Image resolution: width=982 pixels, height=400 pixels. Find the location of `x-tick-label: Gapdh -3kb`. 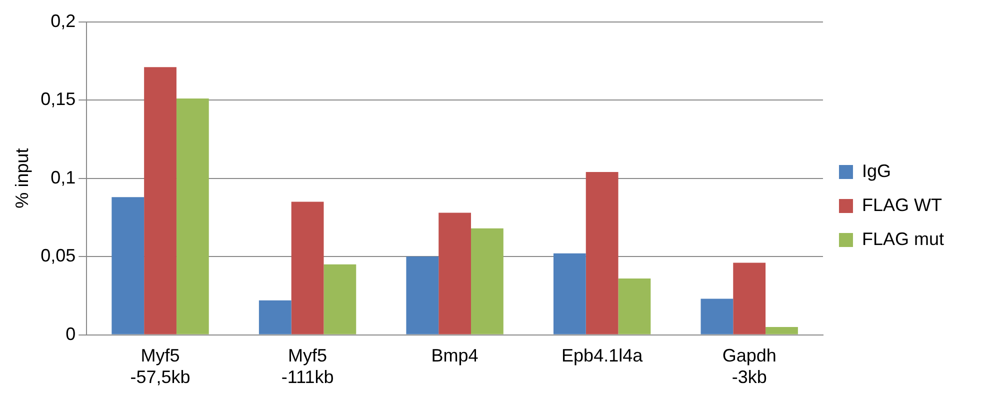

x-tick-label: Gapdh -3kb is located at coordinates (749, 367).